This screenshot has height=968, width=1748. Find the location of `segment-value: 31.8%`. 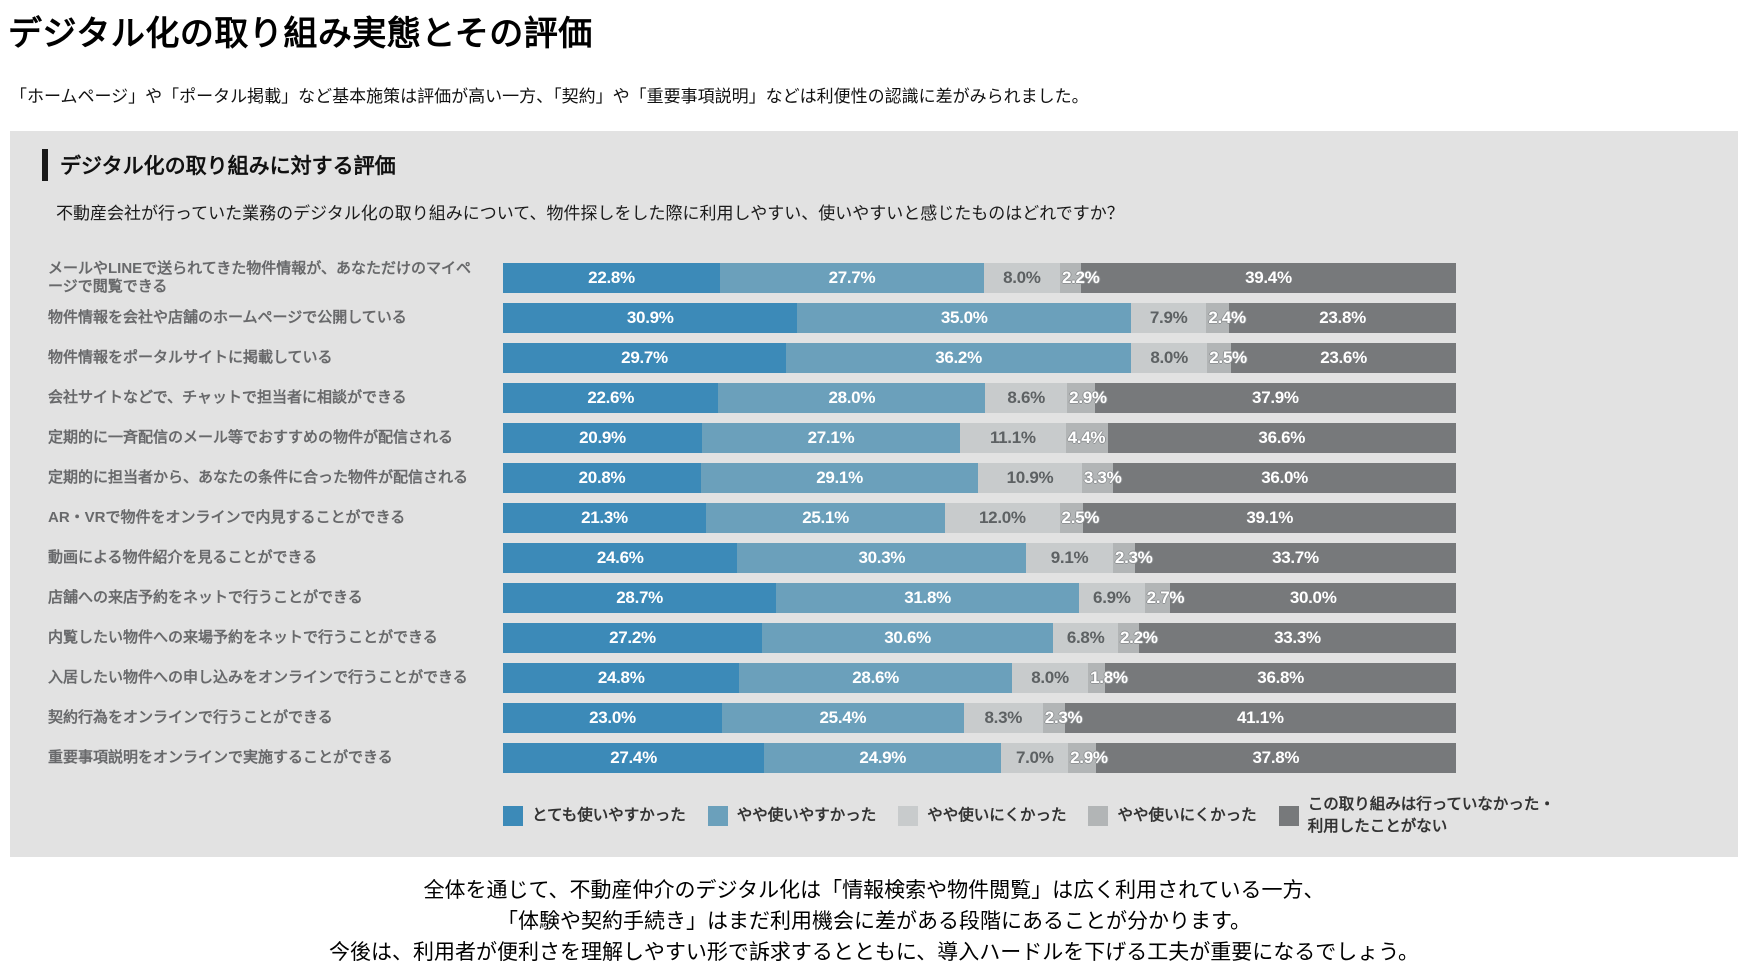

segment-value: 31.8% is located at coordinates (927, 597).